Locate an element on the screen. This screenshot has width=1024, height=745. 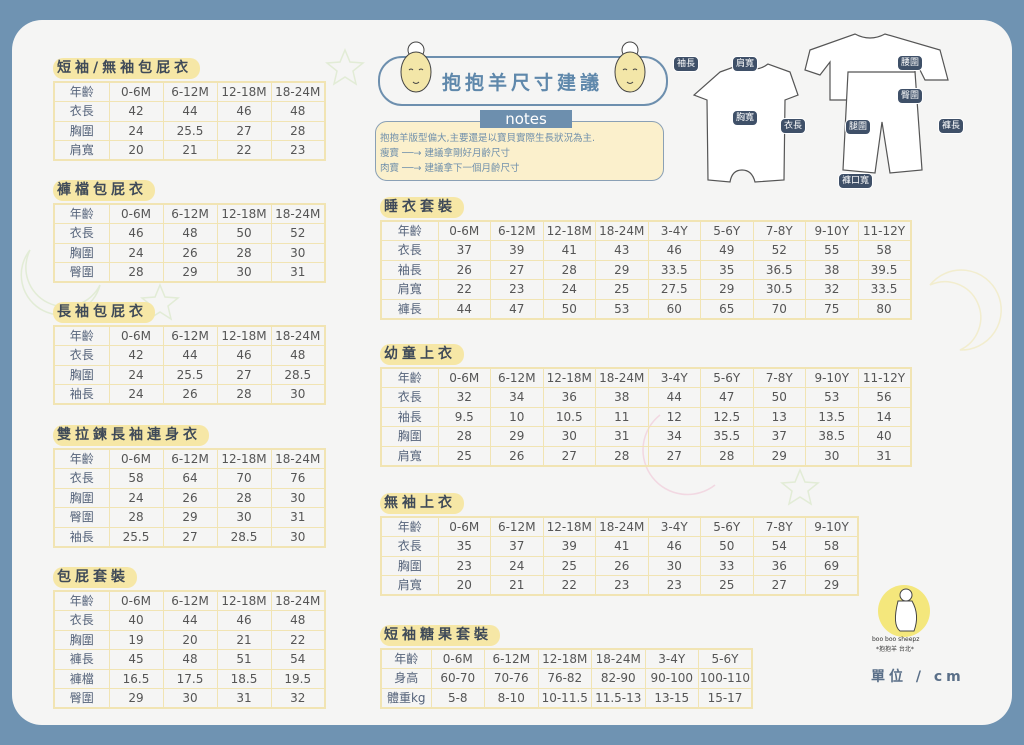
brand-name-en: boo boo sheepz is located at coordinates (896, 639).